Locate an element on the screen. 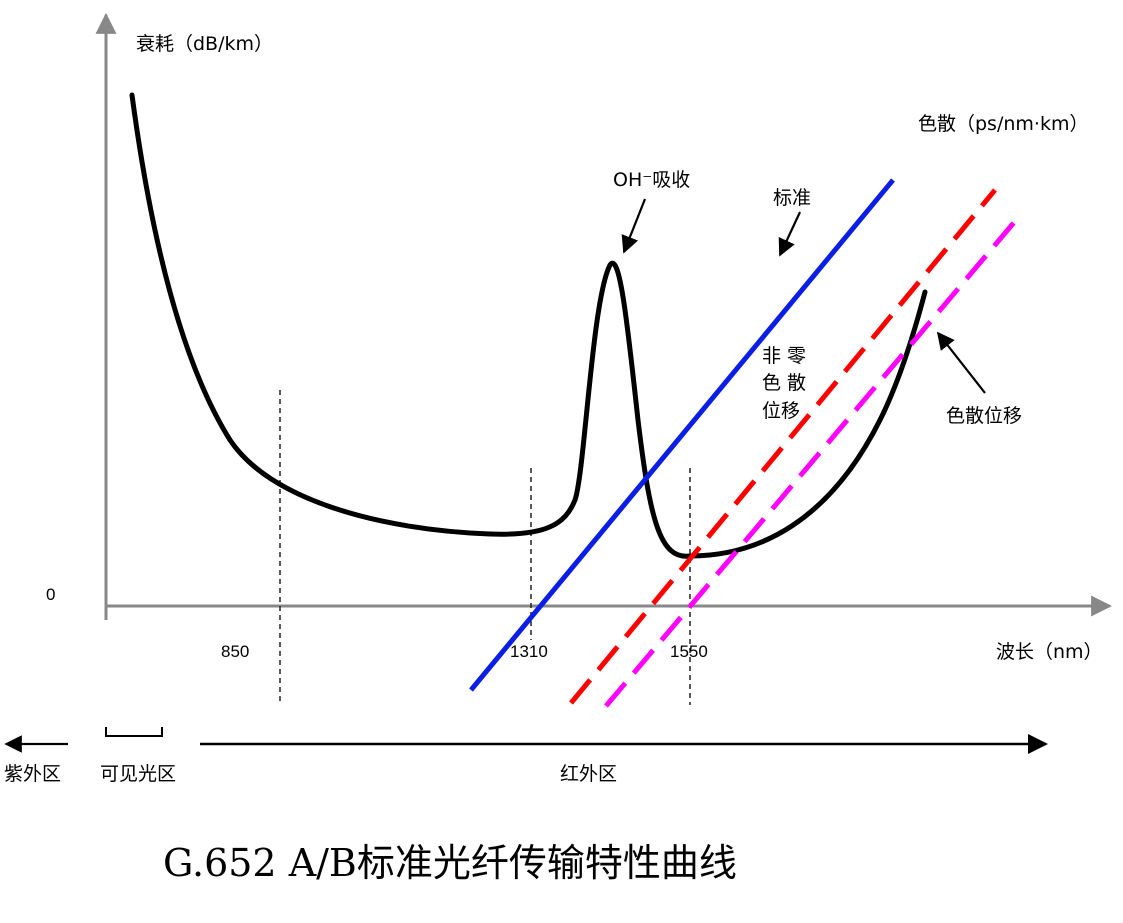 The image size is (1123, 923). standard-arrow is located at coordinates (789, 234).